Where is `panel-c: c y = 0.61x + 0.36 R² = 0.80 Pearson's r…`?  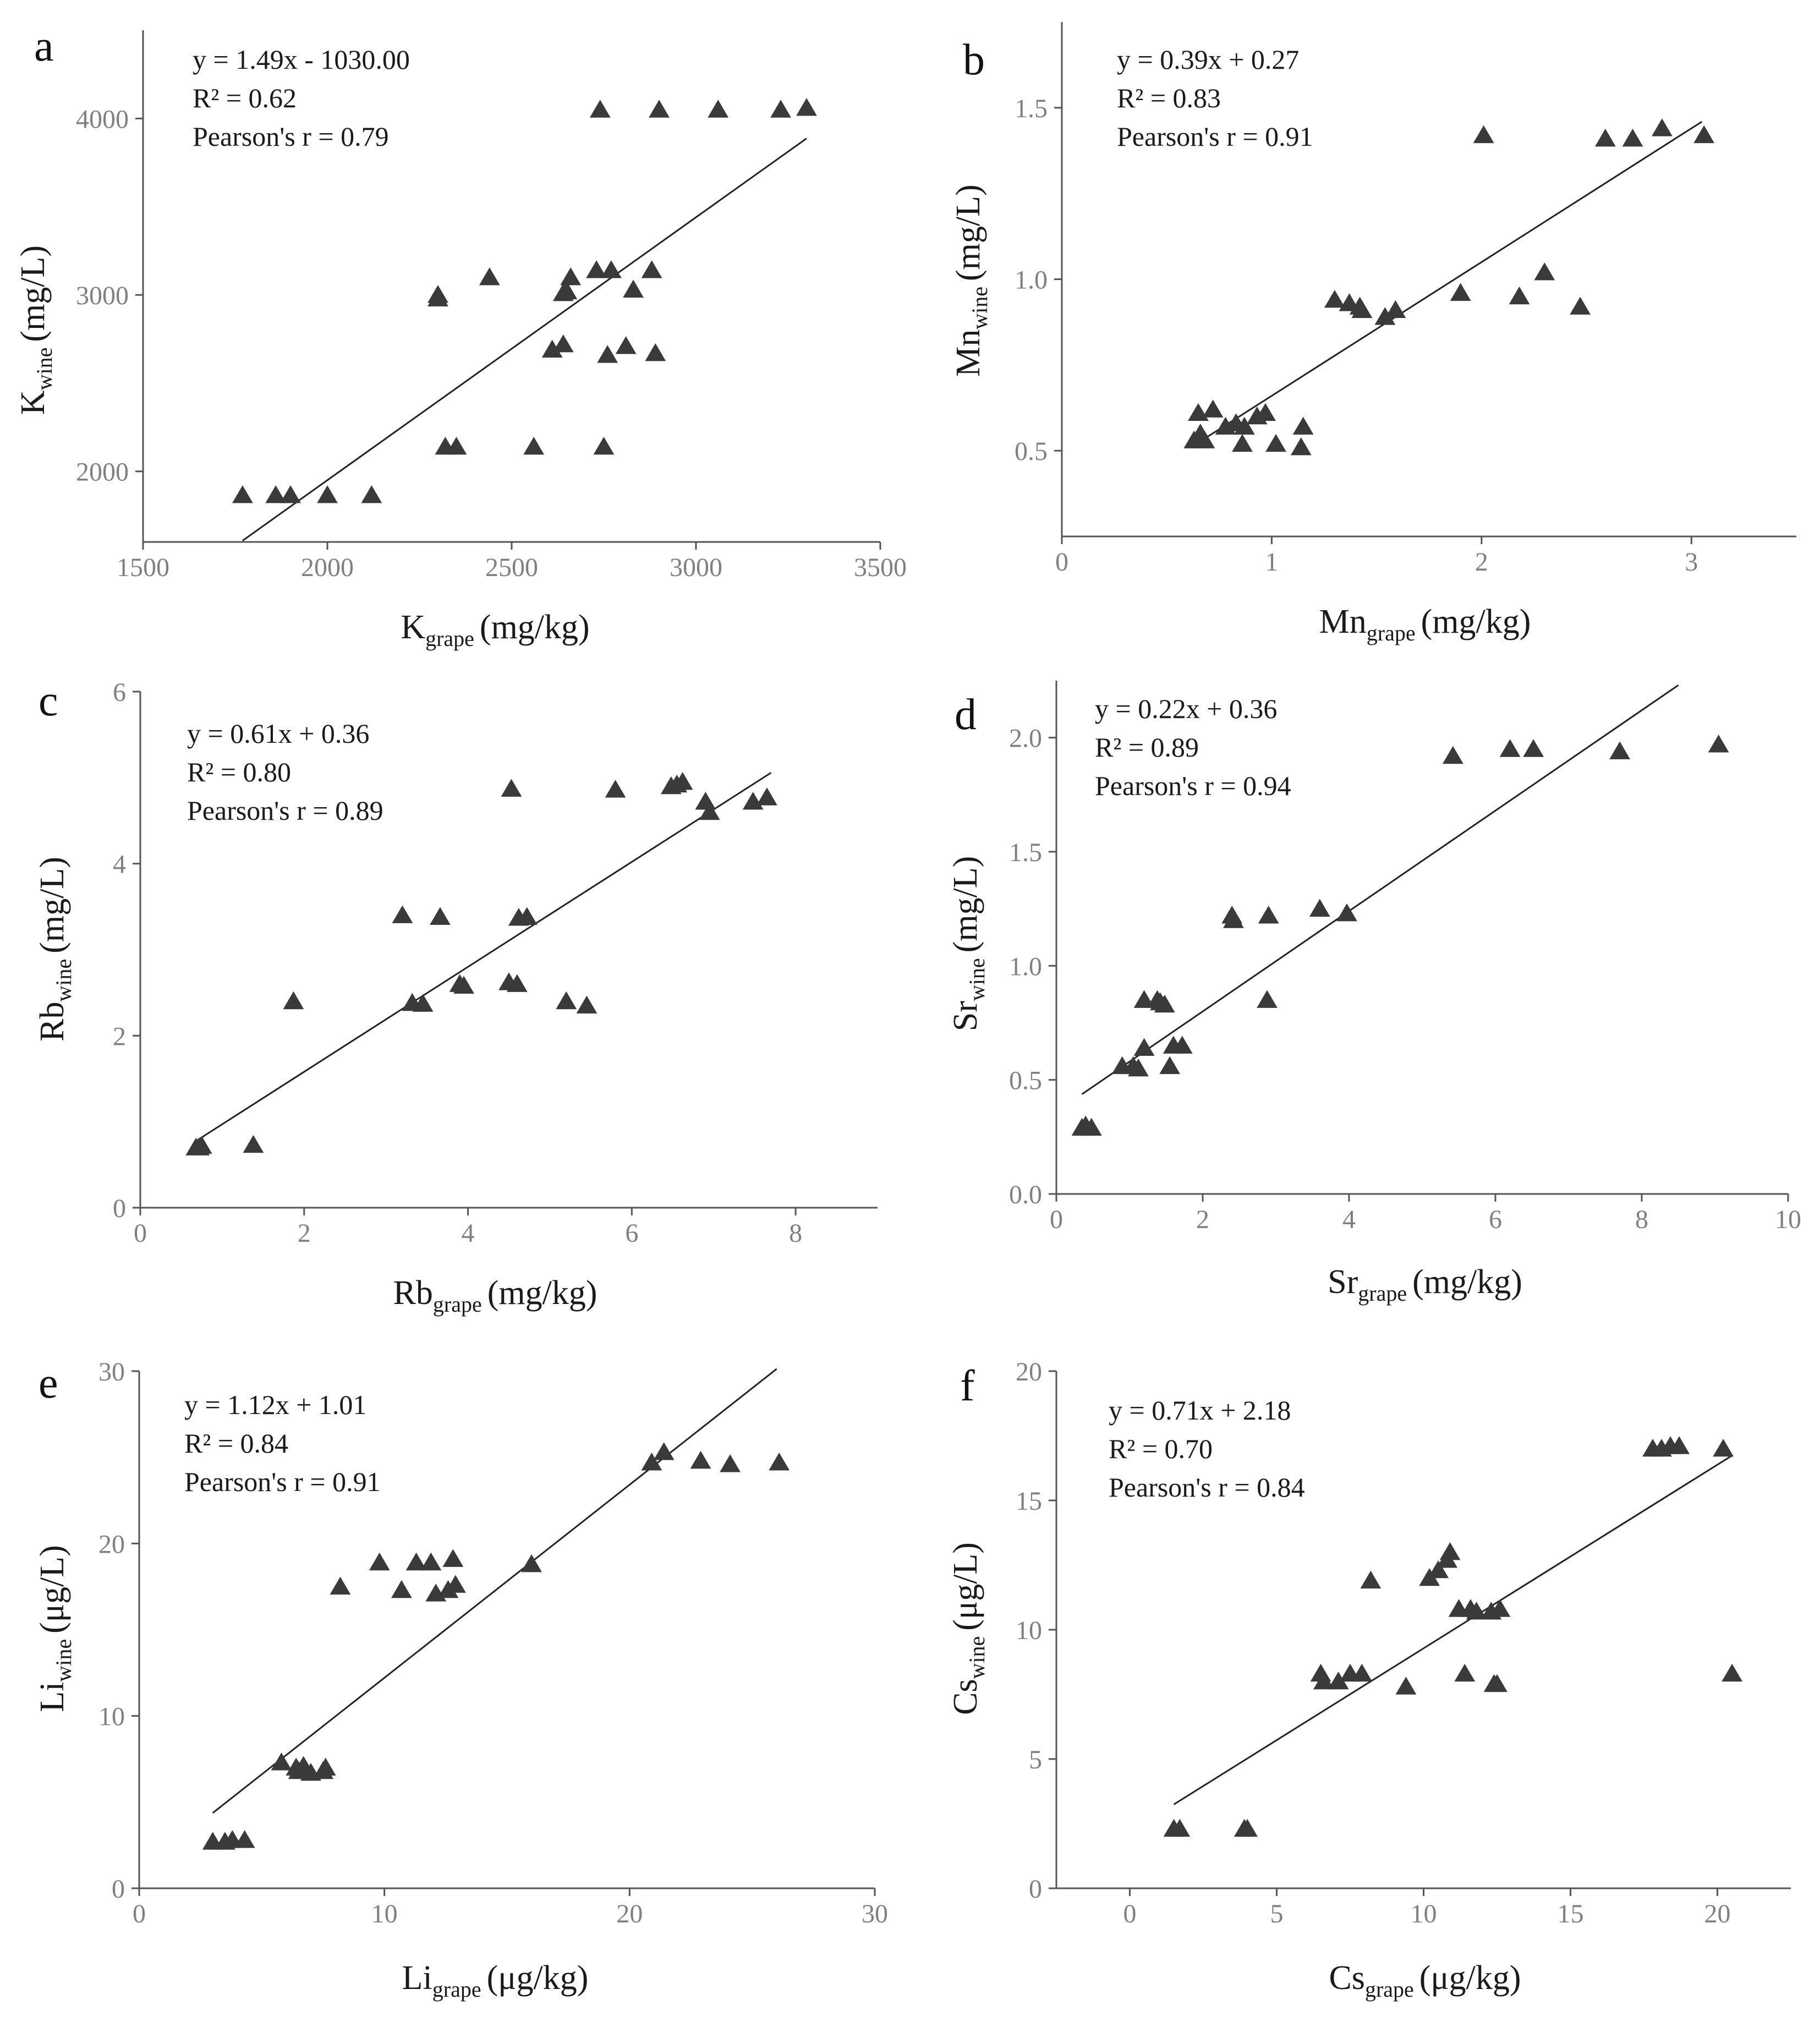
panel-c: c y = 0.61x + 0.36 R² = 0.80 Pearson's r… is located at coordinates (456, 997).